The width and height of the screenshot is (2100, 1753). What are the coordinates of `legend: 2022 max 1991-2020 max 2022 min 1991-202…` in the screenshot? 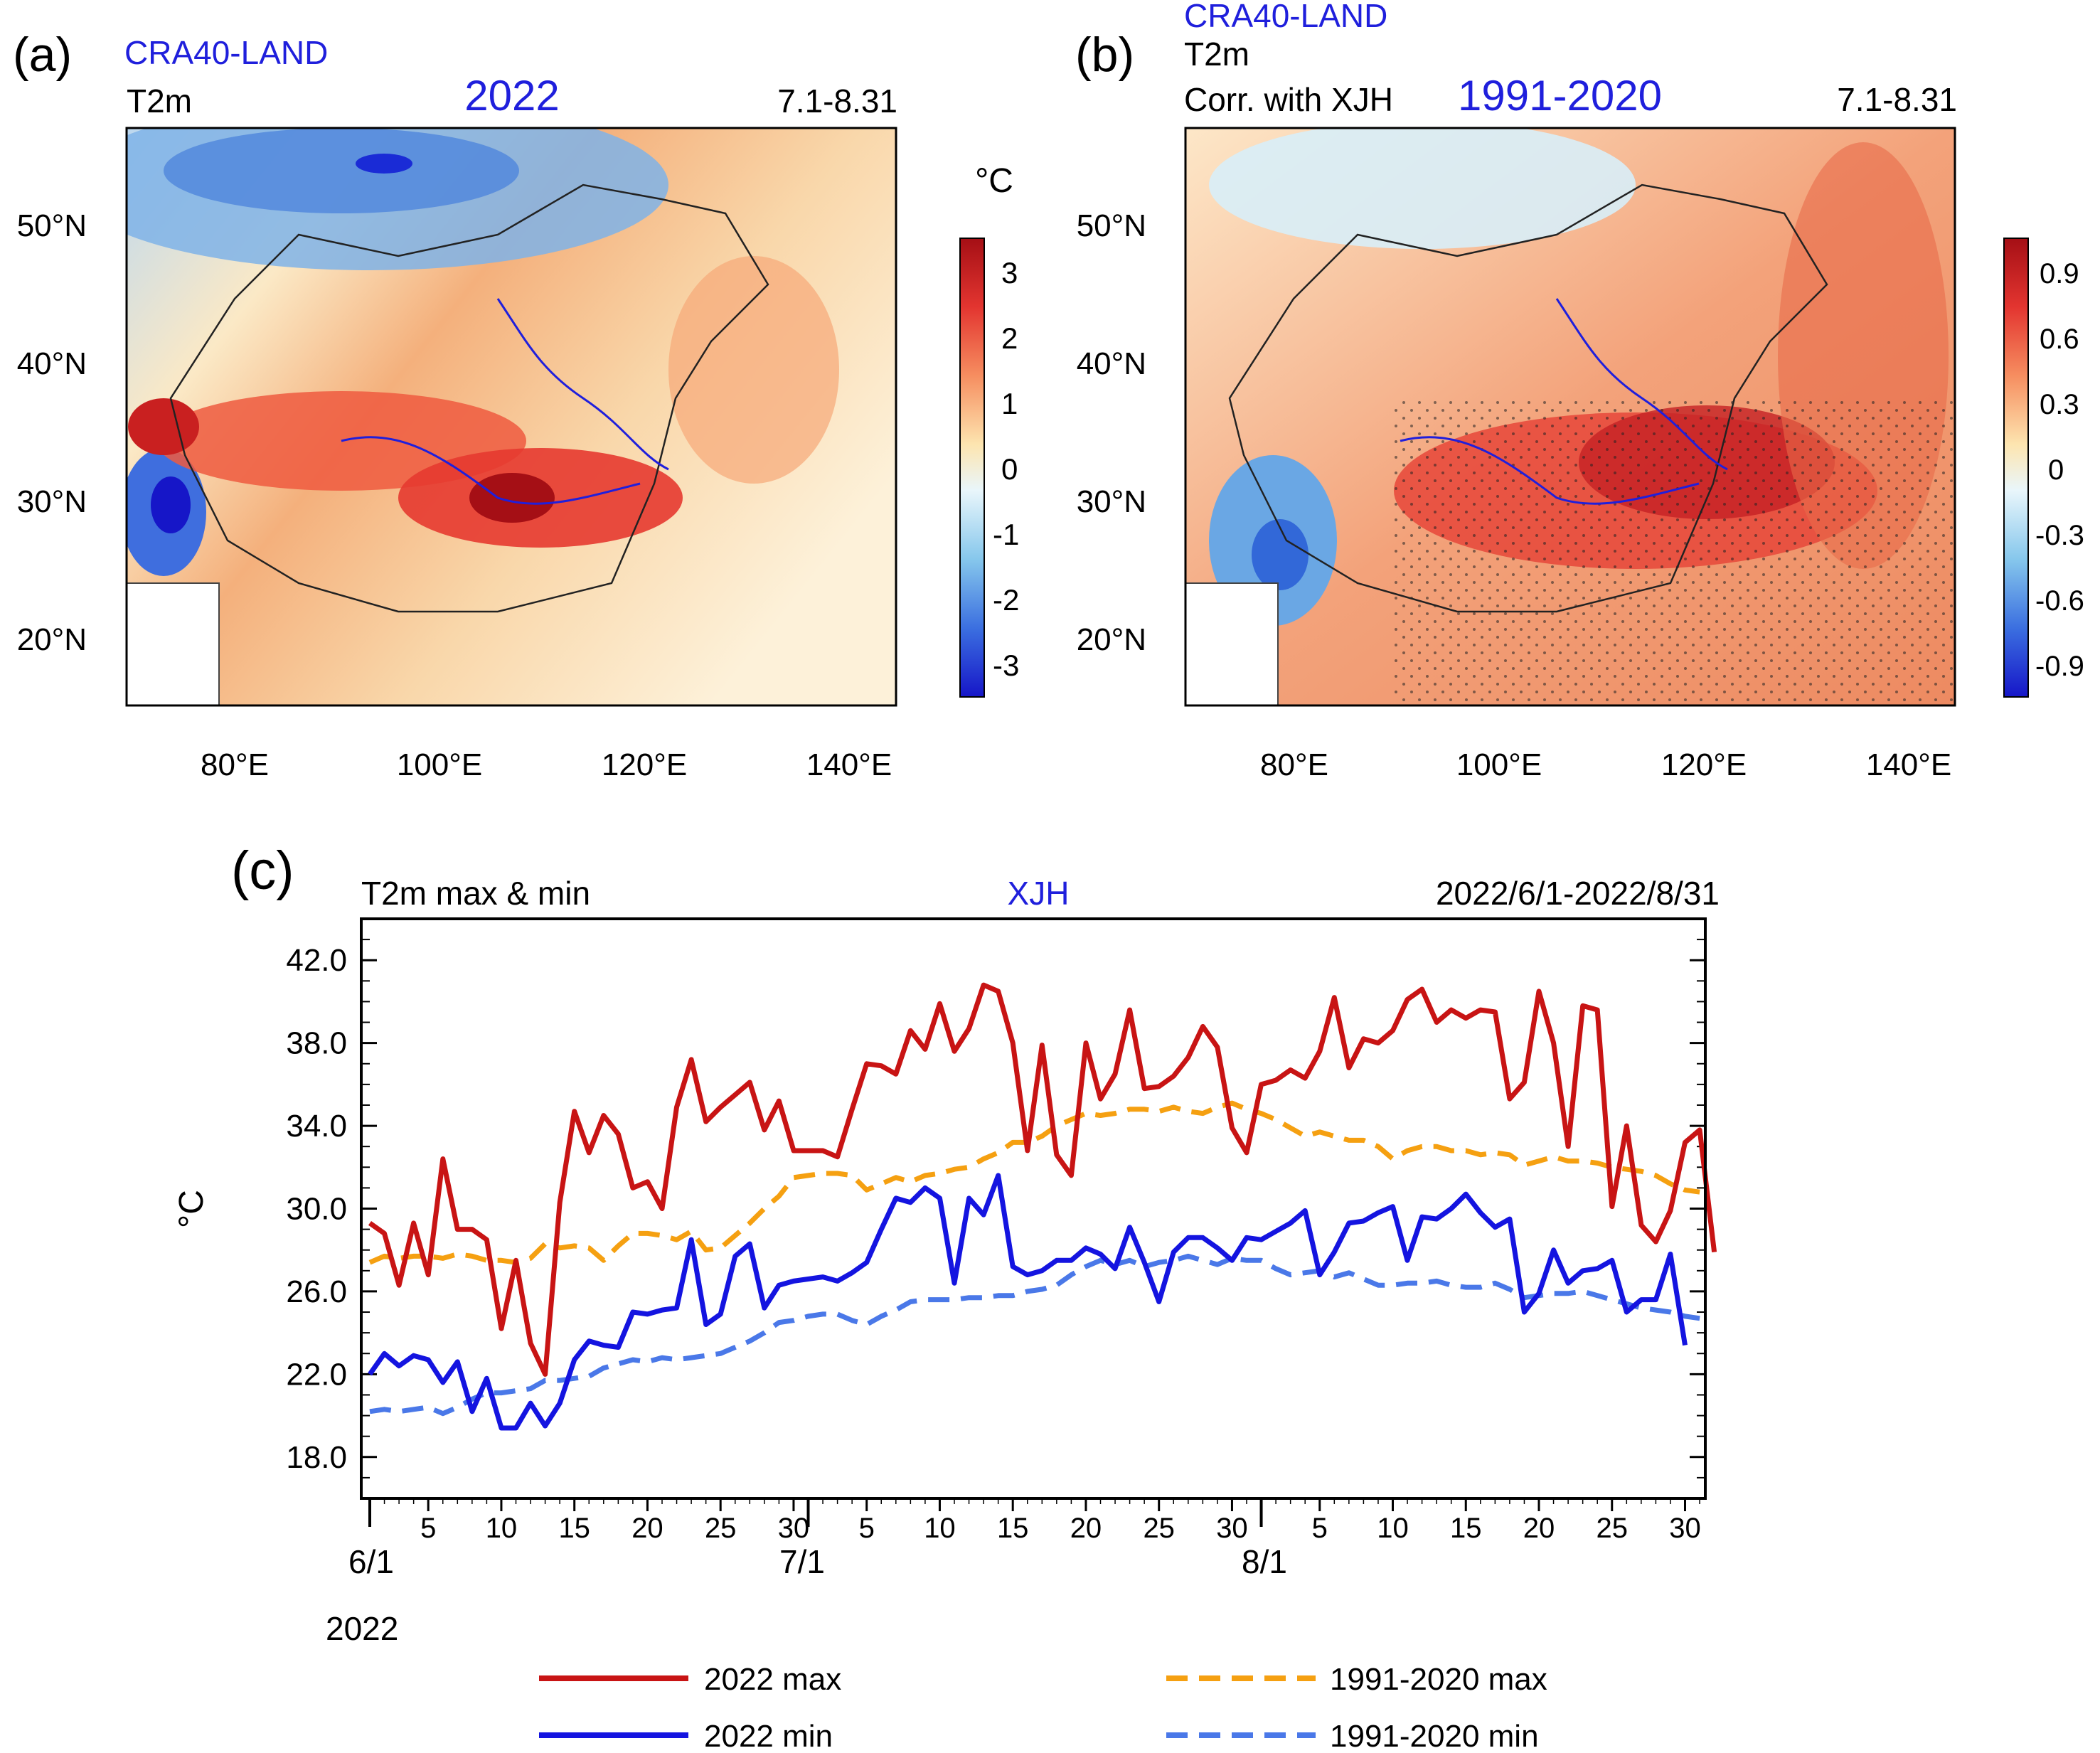 It's located at (1043, 1707).